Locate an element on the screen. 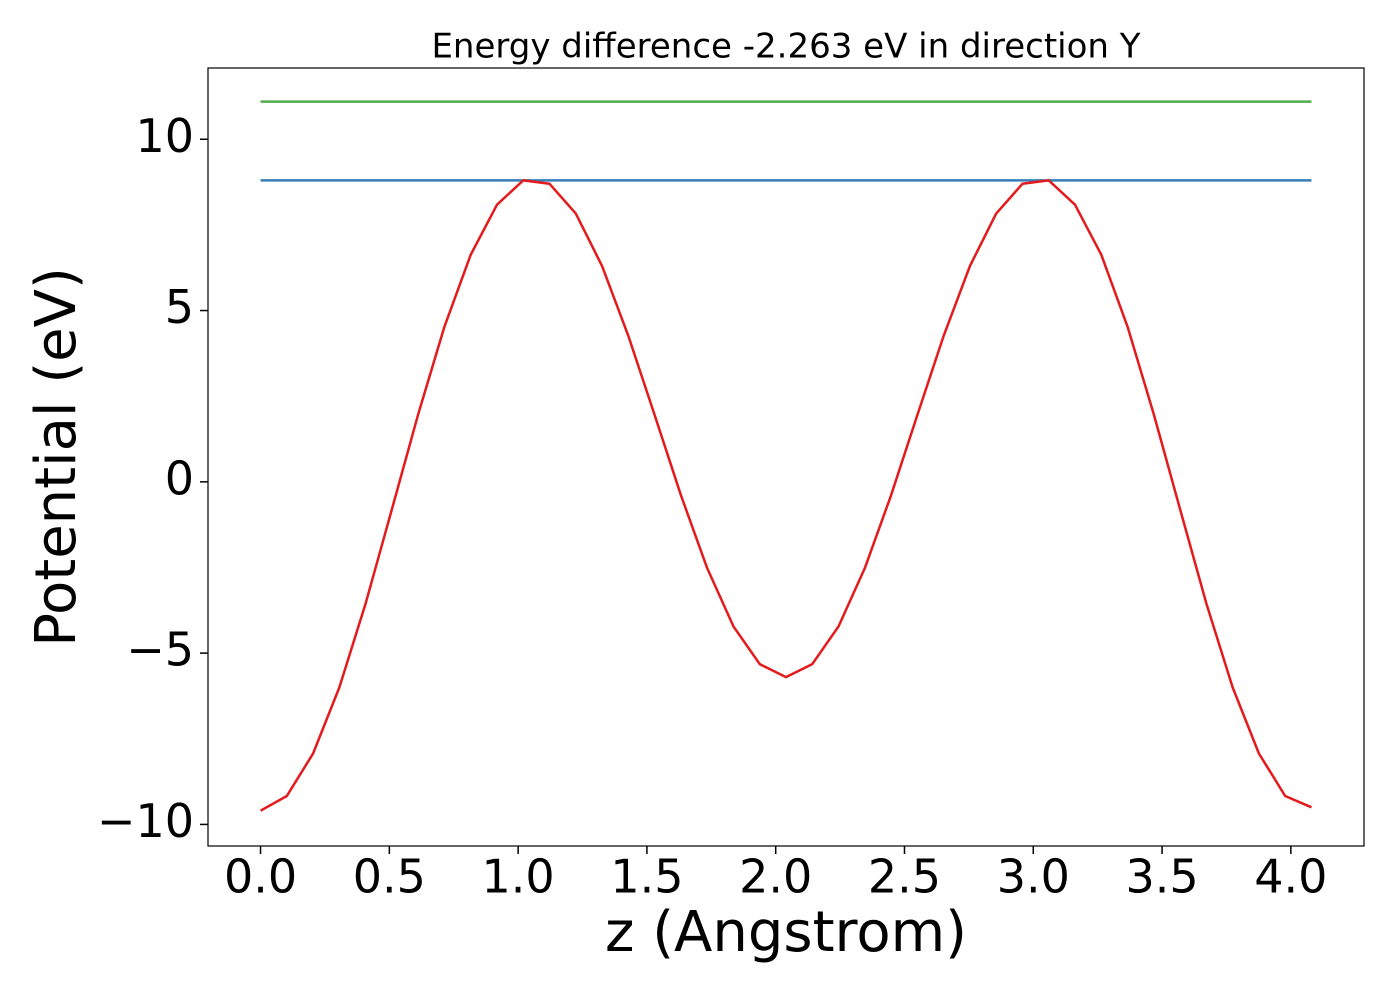  y-tick-label: 0 is located at coordinates (179, 478).